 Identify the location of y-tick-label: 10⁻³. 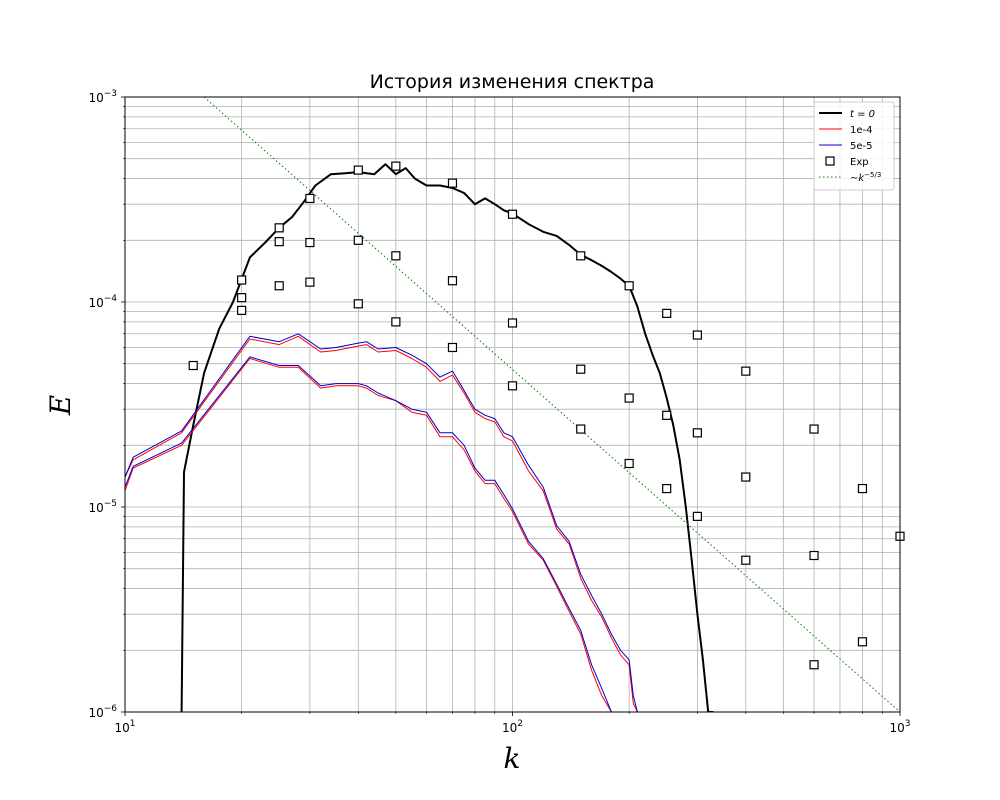
(102, 97).